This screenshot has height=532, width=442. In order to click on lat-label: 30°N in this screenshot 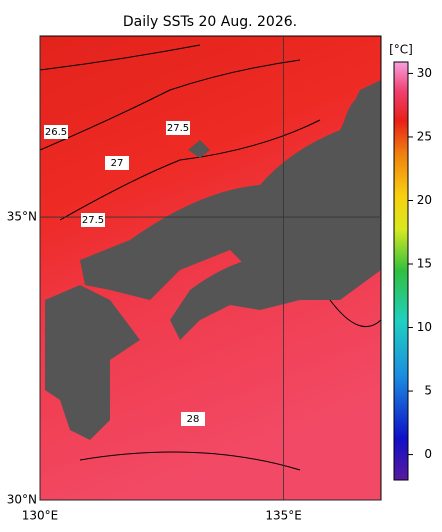, I will do `click(22, 500)`.